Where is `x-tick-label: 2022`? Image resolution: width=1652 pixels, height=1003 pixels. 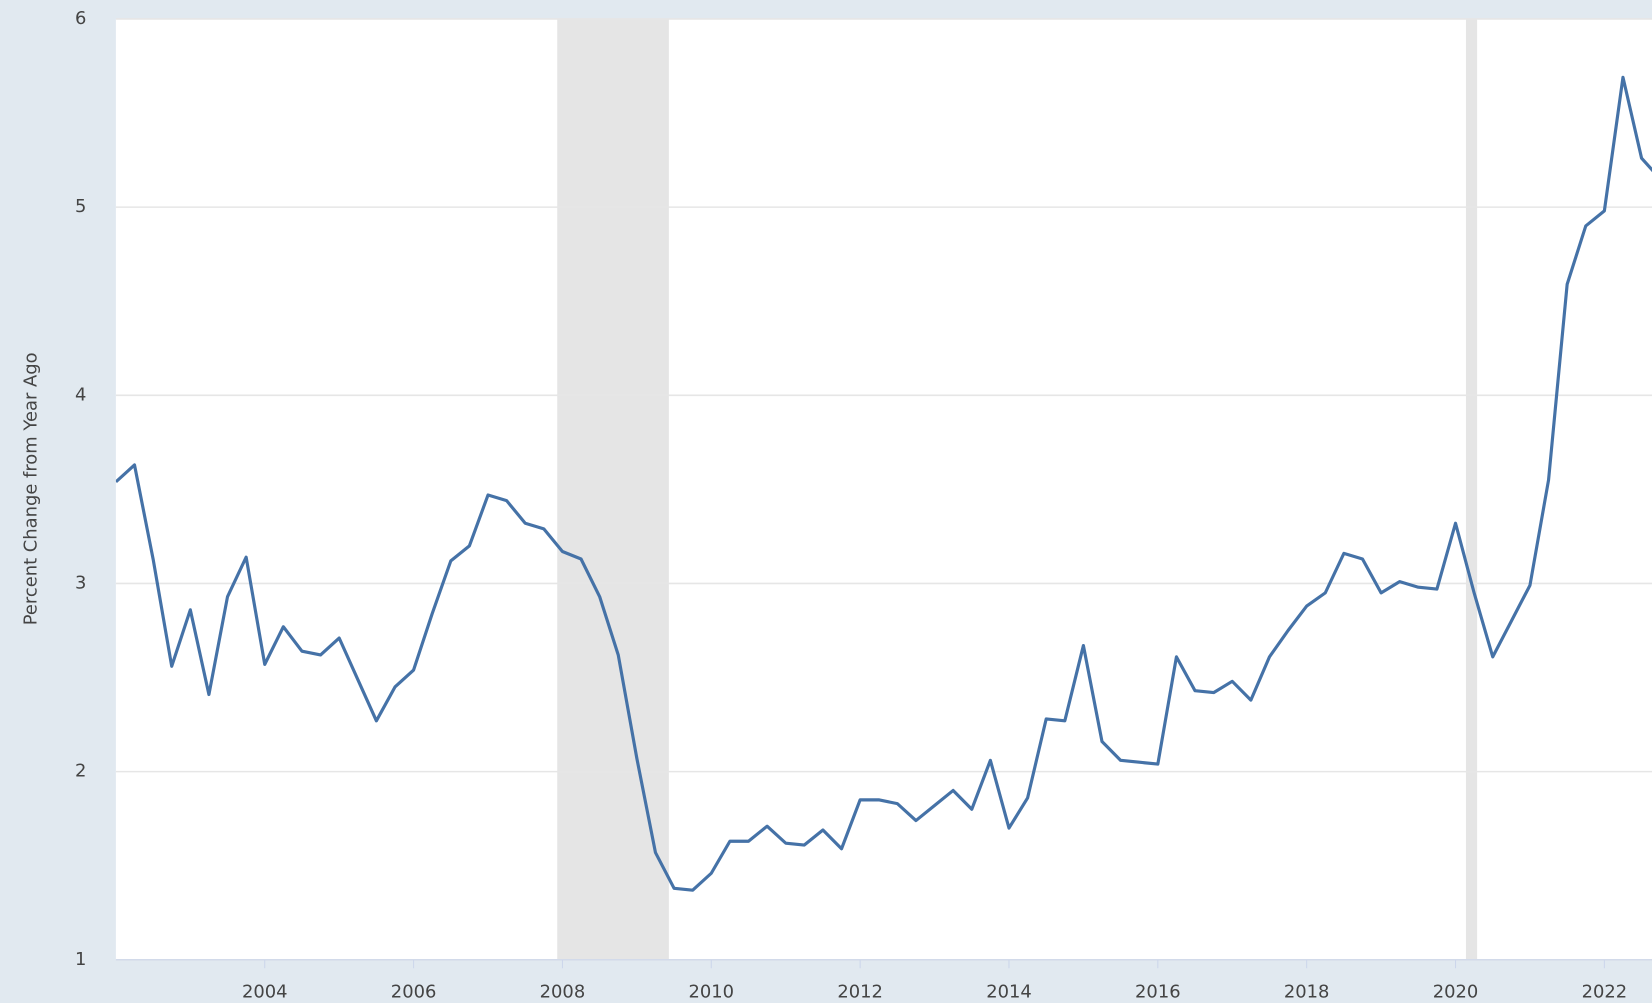
x-tick-label: 2022 is located at coordinates (1605, 991).